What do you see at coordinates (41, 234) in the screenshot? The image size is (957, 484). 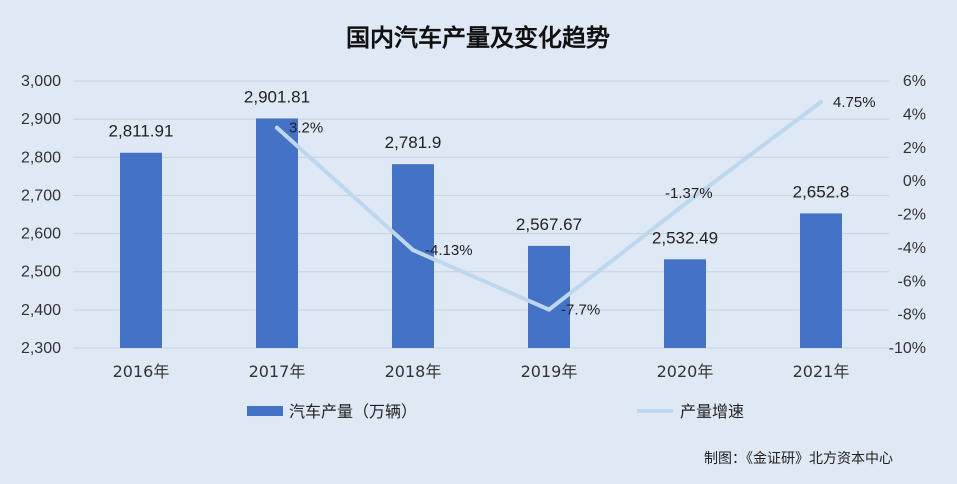 I see `left-tick-label: 2,600` at bounding box center [41, 234].